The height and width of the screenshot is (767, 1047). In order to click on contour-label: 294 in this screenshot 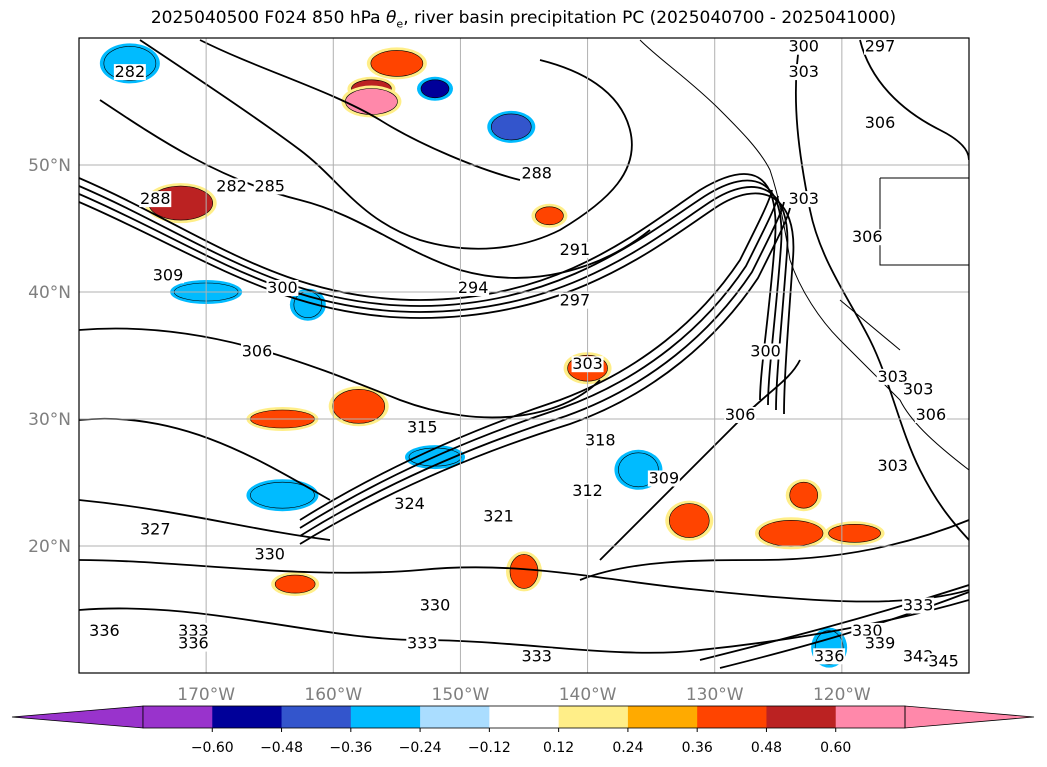, I will do `click(473, 287)`.